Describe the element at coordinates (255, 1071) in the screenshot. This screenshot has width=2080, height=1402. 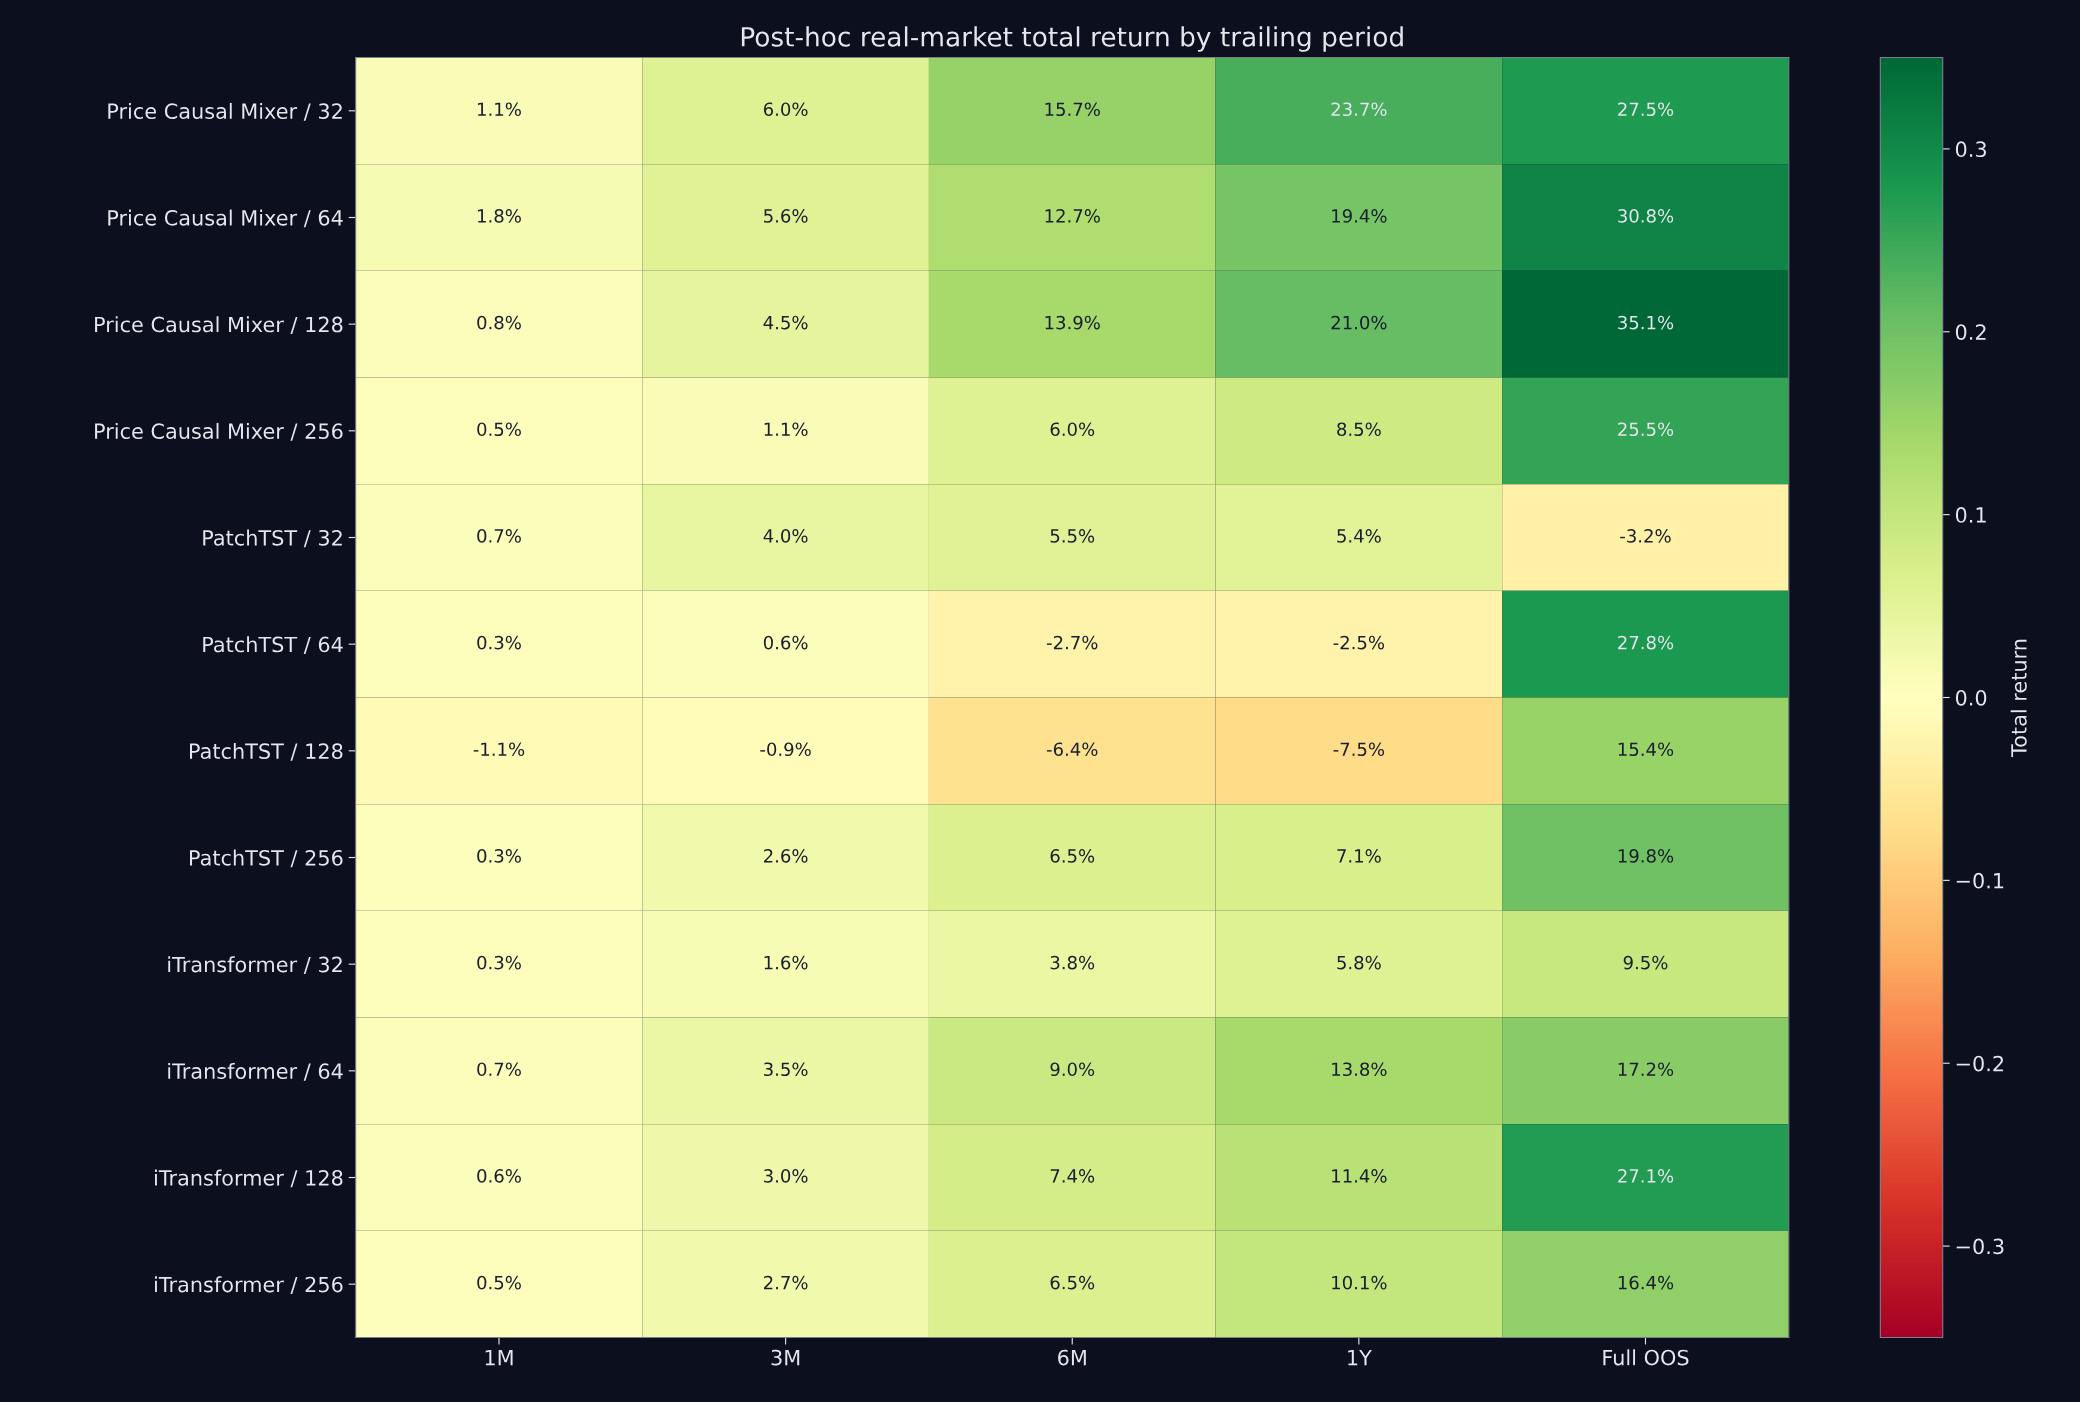
I see `y-tick-label: iTransformer / 64` at that location.